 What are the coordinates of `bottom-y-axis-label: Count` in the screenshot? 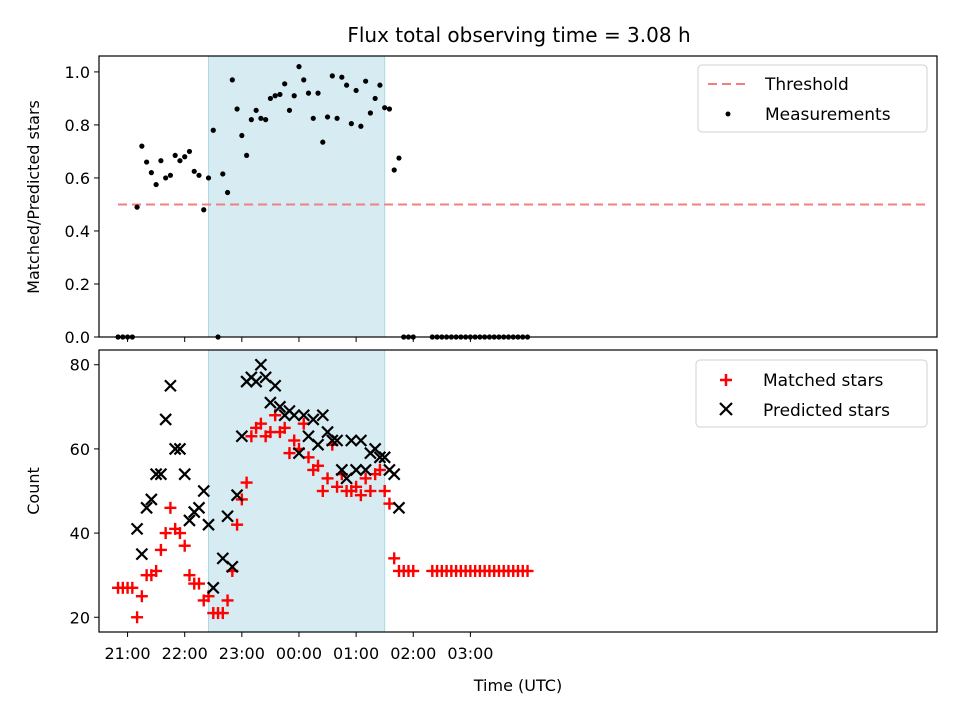 It's located at (33, 491).